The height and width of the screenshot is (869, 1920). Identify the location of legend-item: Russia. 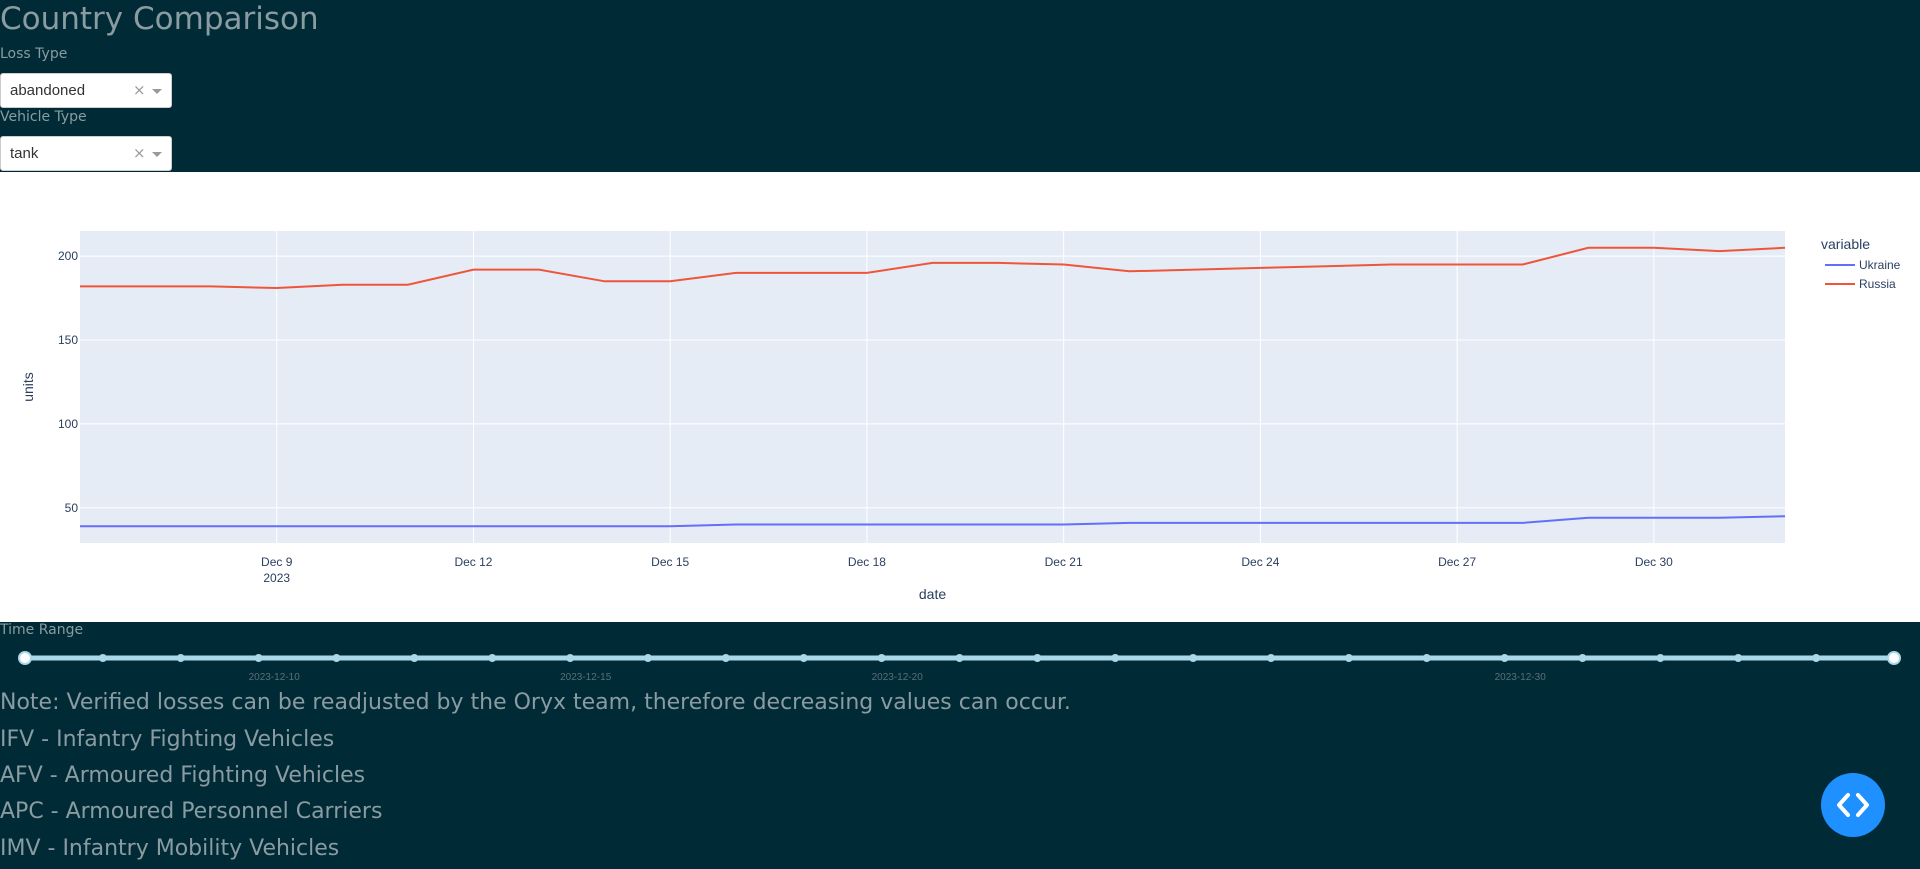
(1877, 284).